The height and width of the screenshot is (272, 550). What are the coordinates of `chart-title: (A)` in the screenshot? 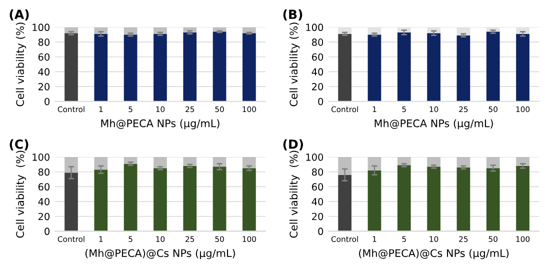 It's located at (19, 15).